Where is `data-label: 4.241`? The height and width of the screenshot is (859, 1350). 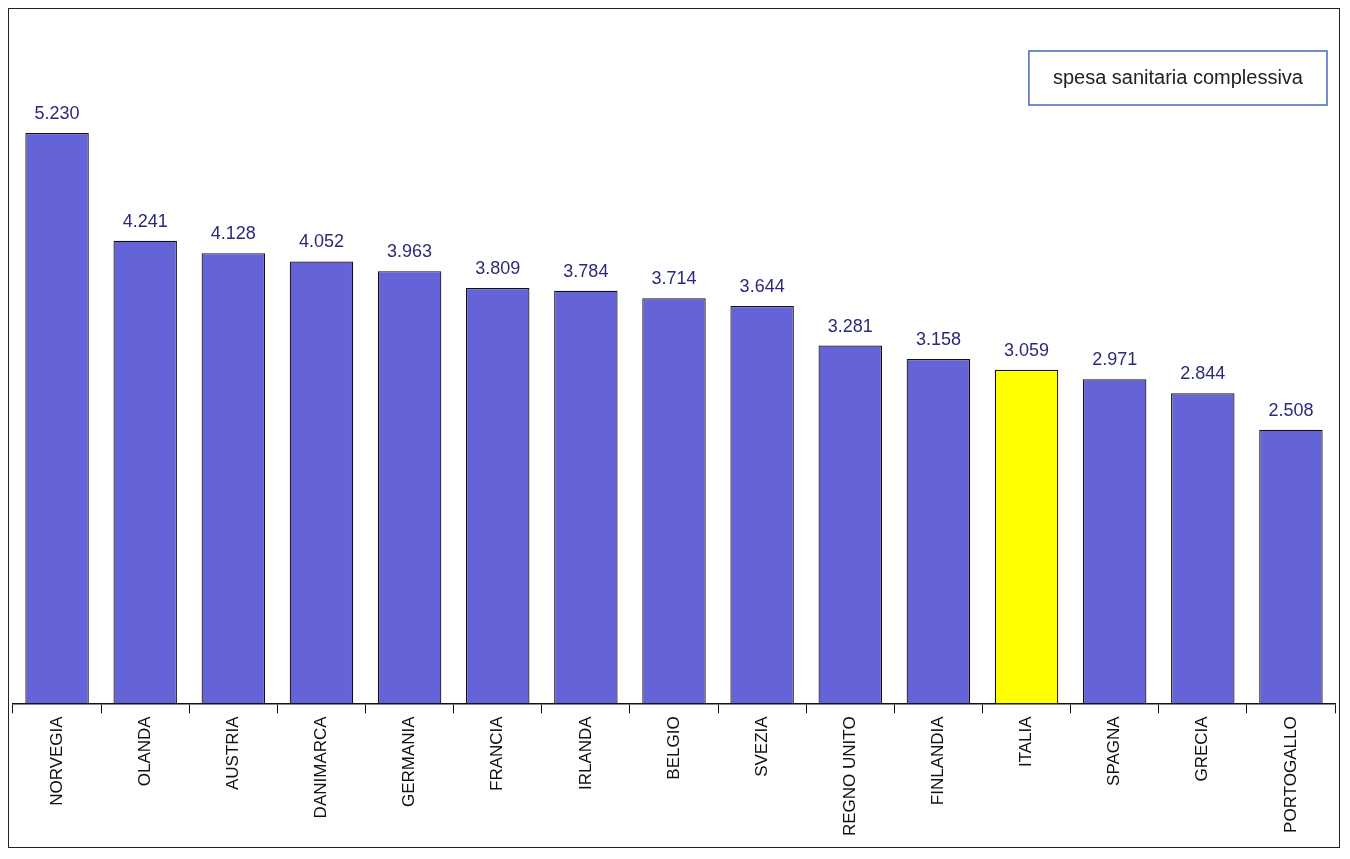 data-label: 4.241 is located at coordinates (145, 220).